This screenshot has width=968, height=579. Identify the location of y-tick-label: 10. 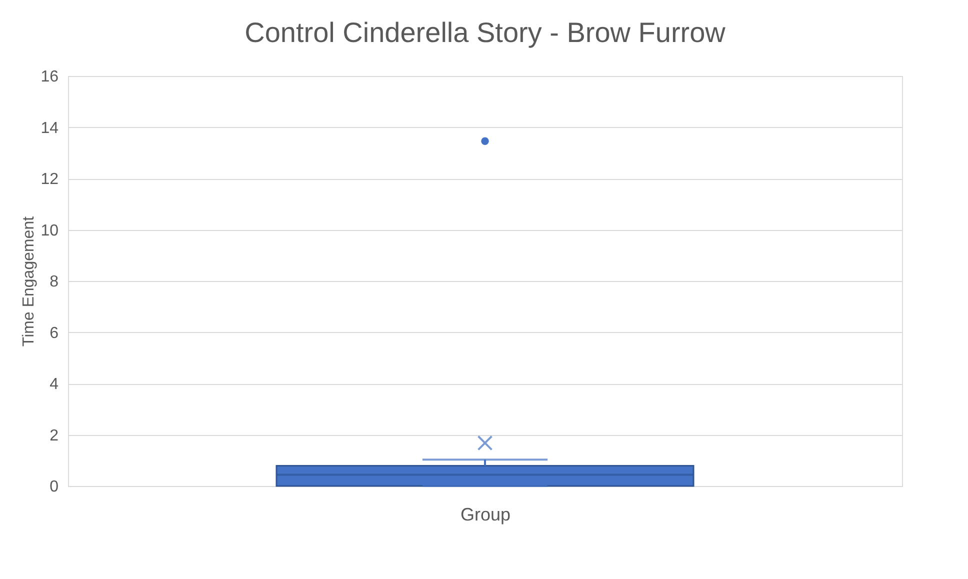
(49, 231).